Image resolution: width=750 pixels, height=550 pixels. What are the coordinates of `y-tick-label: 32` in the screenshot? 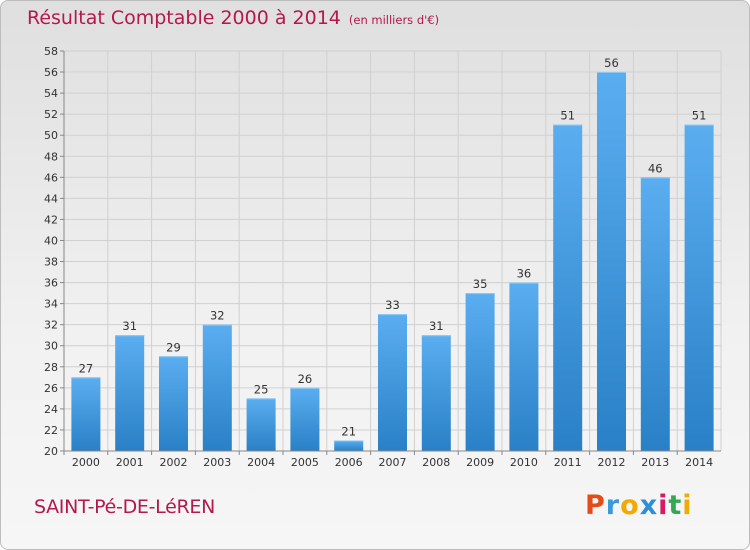 It's located at (51, 325).